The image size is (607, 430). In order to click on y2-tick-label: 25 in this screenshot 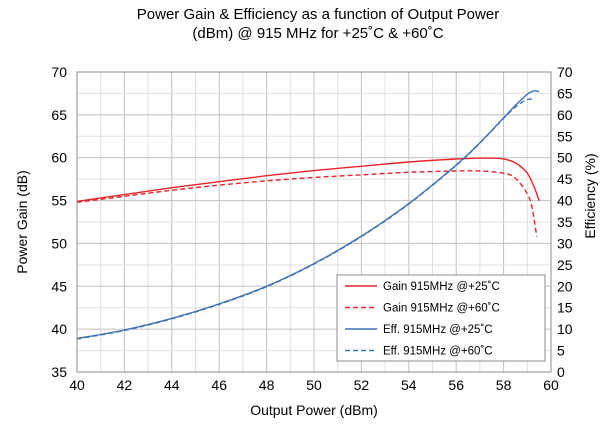, I will do `click(565, 265)`.